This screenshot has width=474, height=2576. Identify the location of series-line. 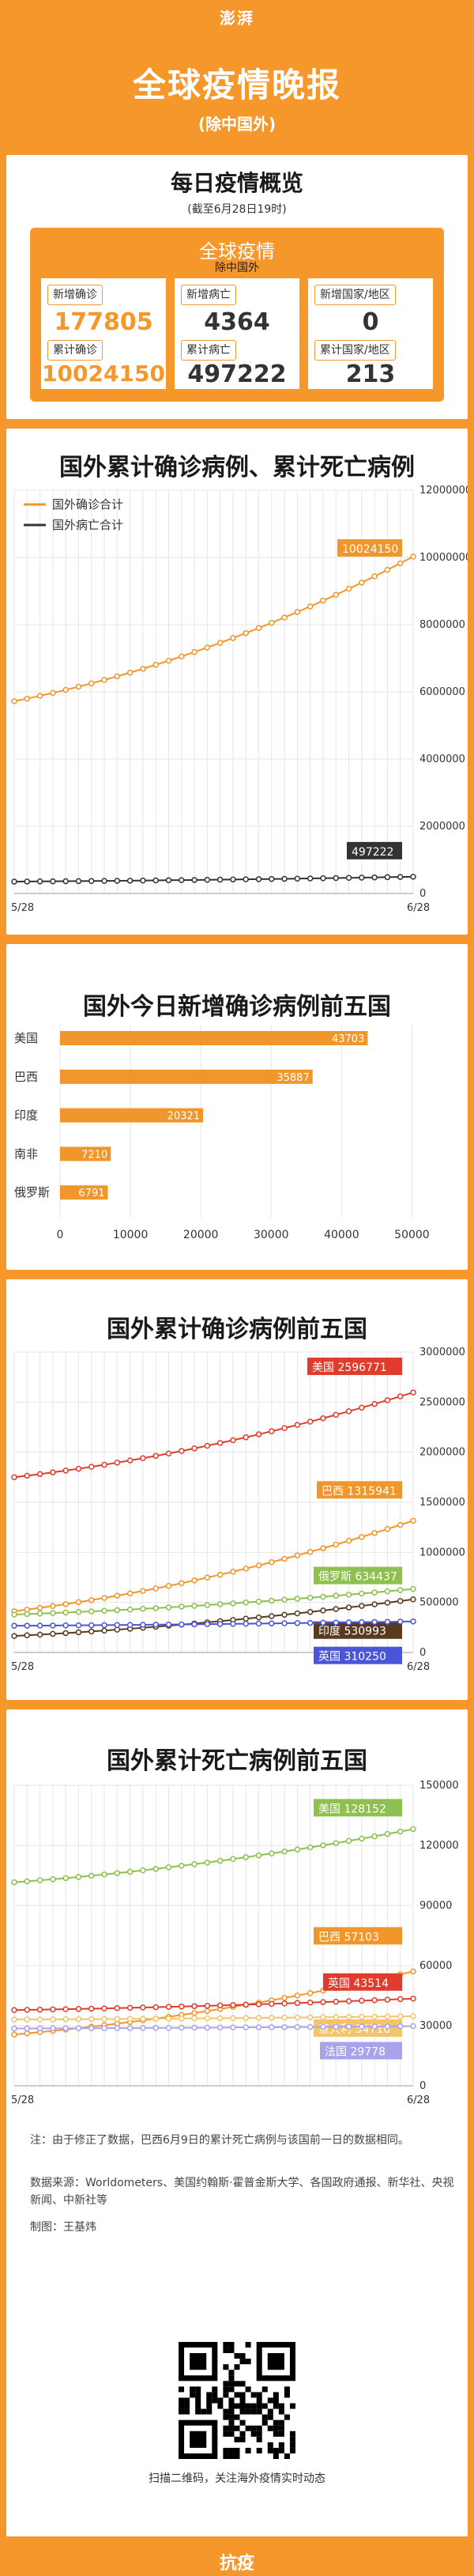
(213, 1566).